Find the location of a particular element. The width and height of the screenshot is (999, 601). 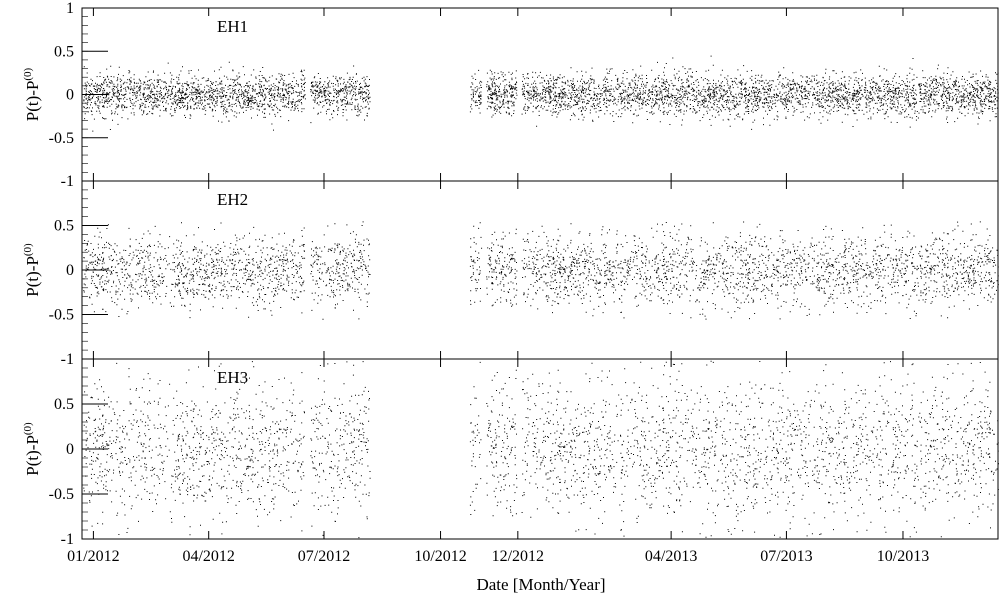

panel-label: EH1 is located at coordinates (232, 26).